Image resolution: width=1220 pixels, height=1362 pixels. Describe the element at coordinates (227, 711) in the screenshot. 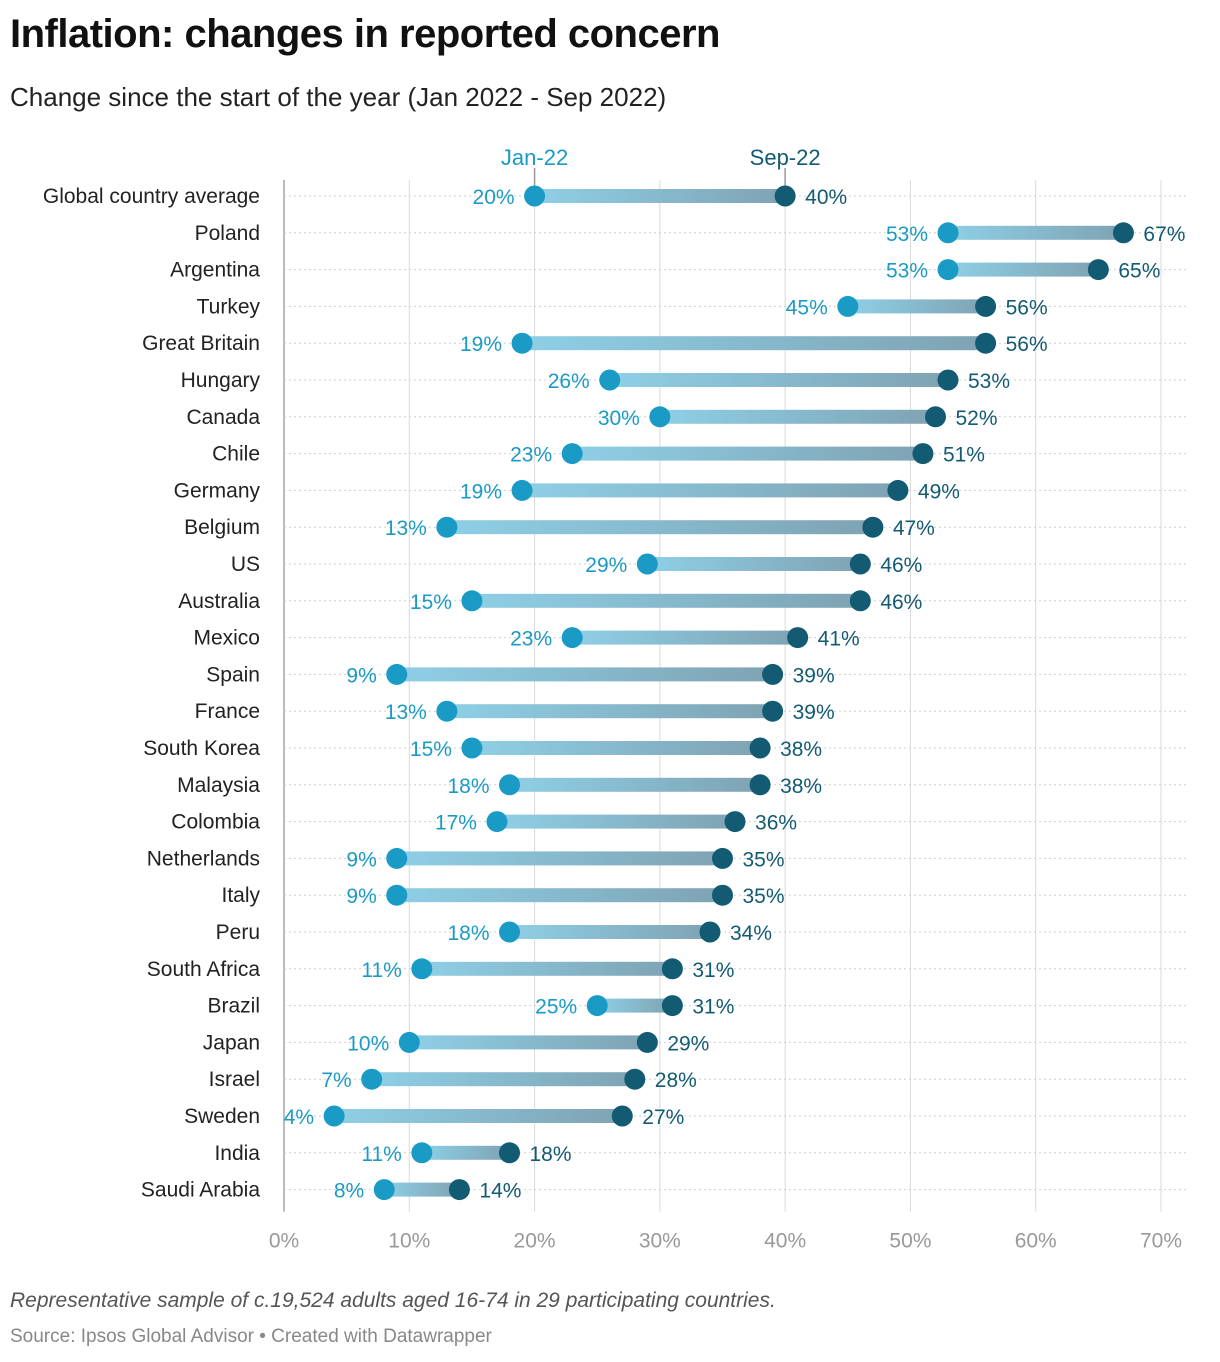

I see `category-label: France` at that location.